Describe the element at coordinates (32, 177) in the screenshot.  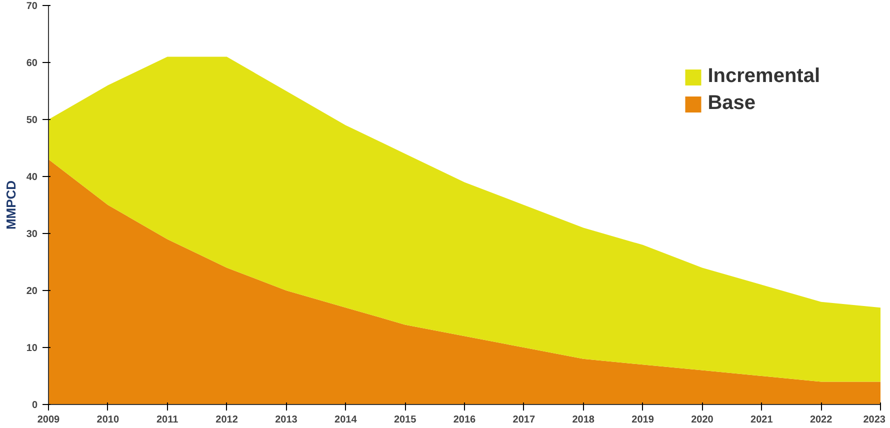
I see `y-tick-label: 40` at that location.